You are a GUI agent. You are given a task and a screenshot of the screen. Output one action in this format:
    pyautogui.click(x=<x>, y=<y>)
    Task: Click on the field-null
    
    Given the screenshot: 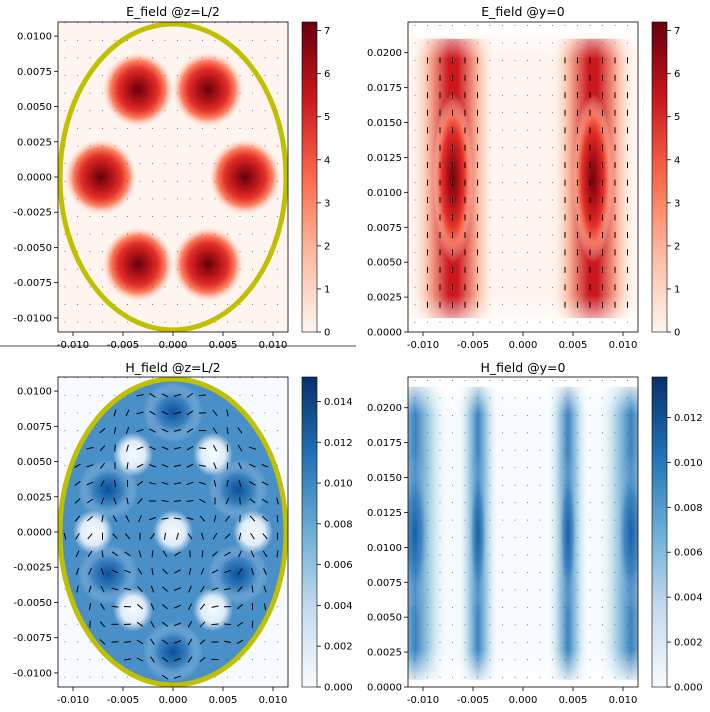 What is the action you would take?
    pyautogui.click(x=133, y=454)
    